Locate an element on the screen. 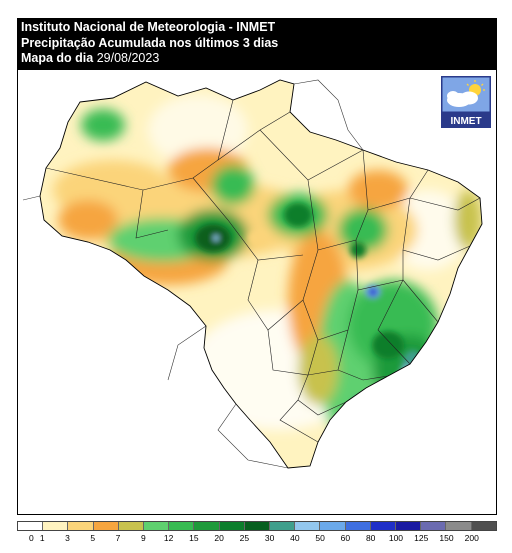 The width and height of the screenshot is (512, 553). legend-tick-label: 9 is located at coordinates (143, 538).